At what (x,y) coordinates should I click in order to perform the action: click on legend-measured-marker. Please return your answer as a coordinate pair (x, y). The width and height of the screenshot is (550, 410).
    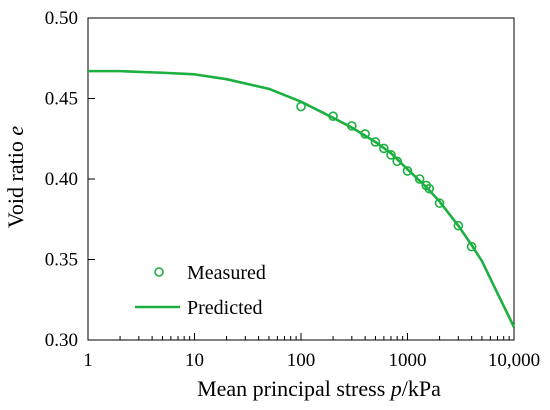
    Looking at the image, I should click on (159, 272).